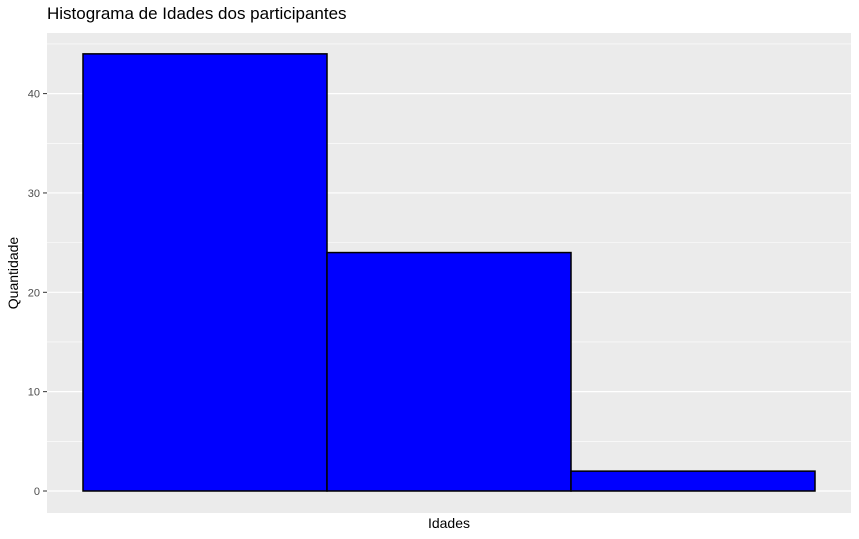 This screenshot has width=859, height=539. What do you see at coordinates (37, 492) in the screenshot?
I see `y-tick-label: 0` at bounding box center [37, 492].